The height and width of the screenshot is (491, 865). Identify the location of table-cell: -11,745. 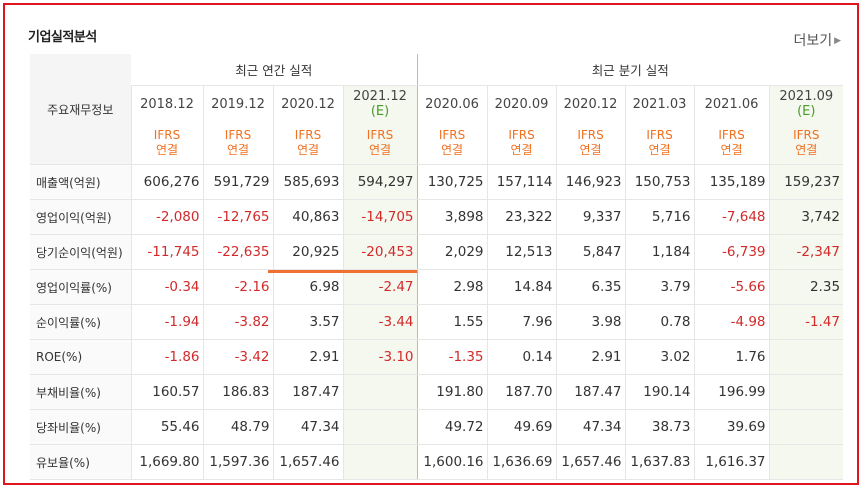
(166, 252).